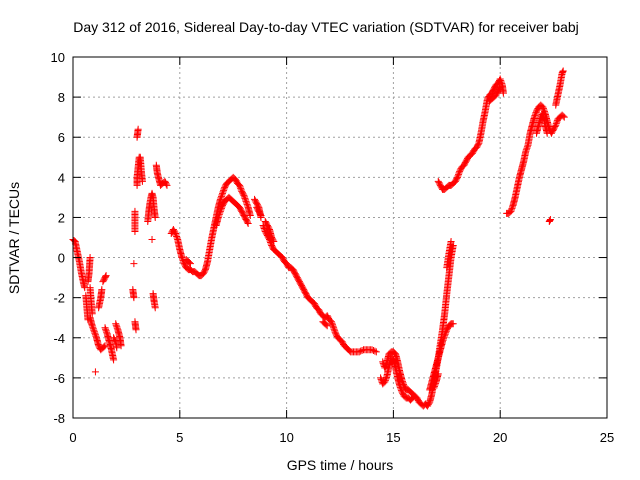  Describe the element at coordinates (59, 418) in the screenshot. I see `y-tick-label: -8` at that location.